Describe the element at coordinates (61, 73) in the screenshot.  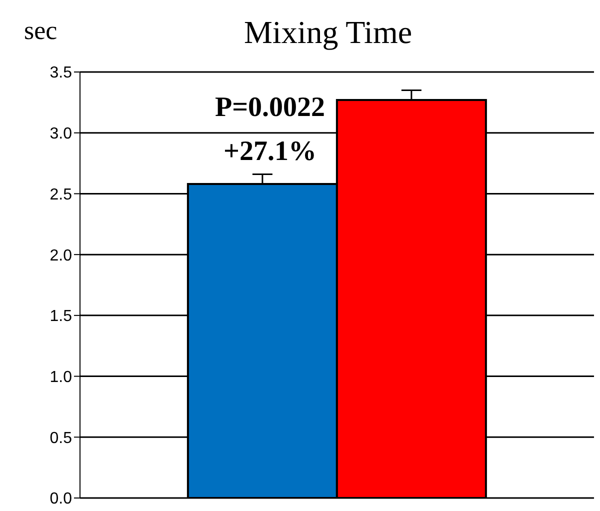
I see `y-tick-label: 3.5` at that location.